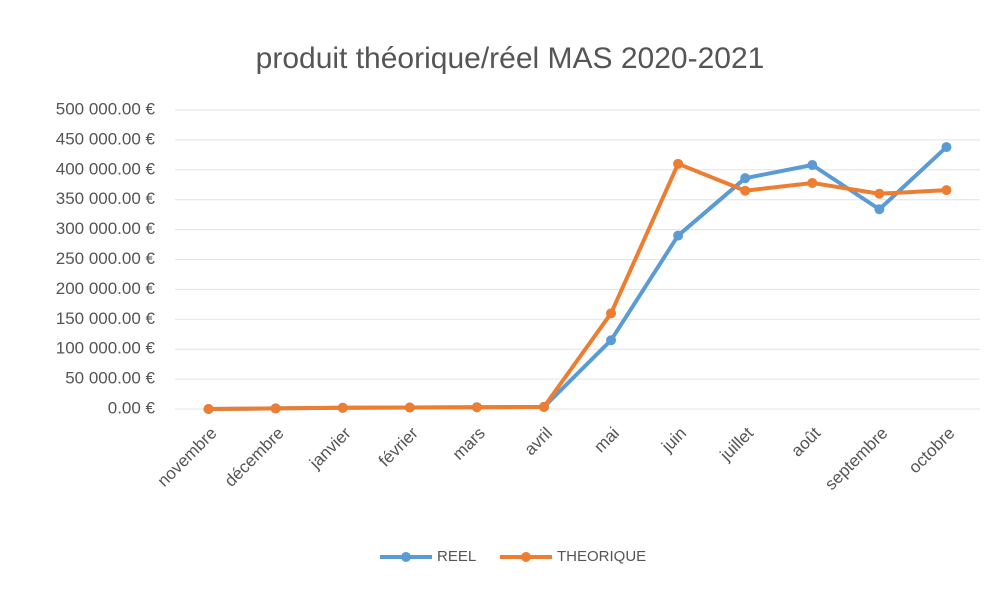 This screenshot has width=995, height=589. I want to click on x-tick-label: décembre, so click(254, 457).